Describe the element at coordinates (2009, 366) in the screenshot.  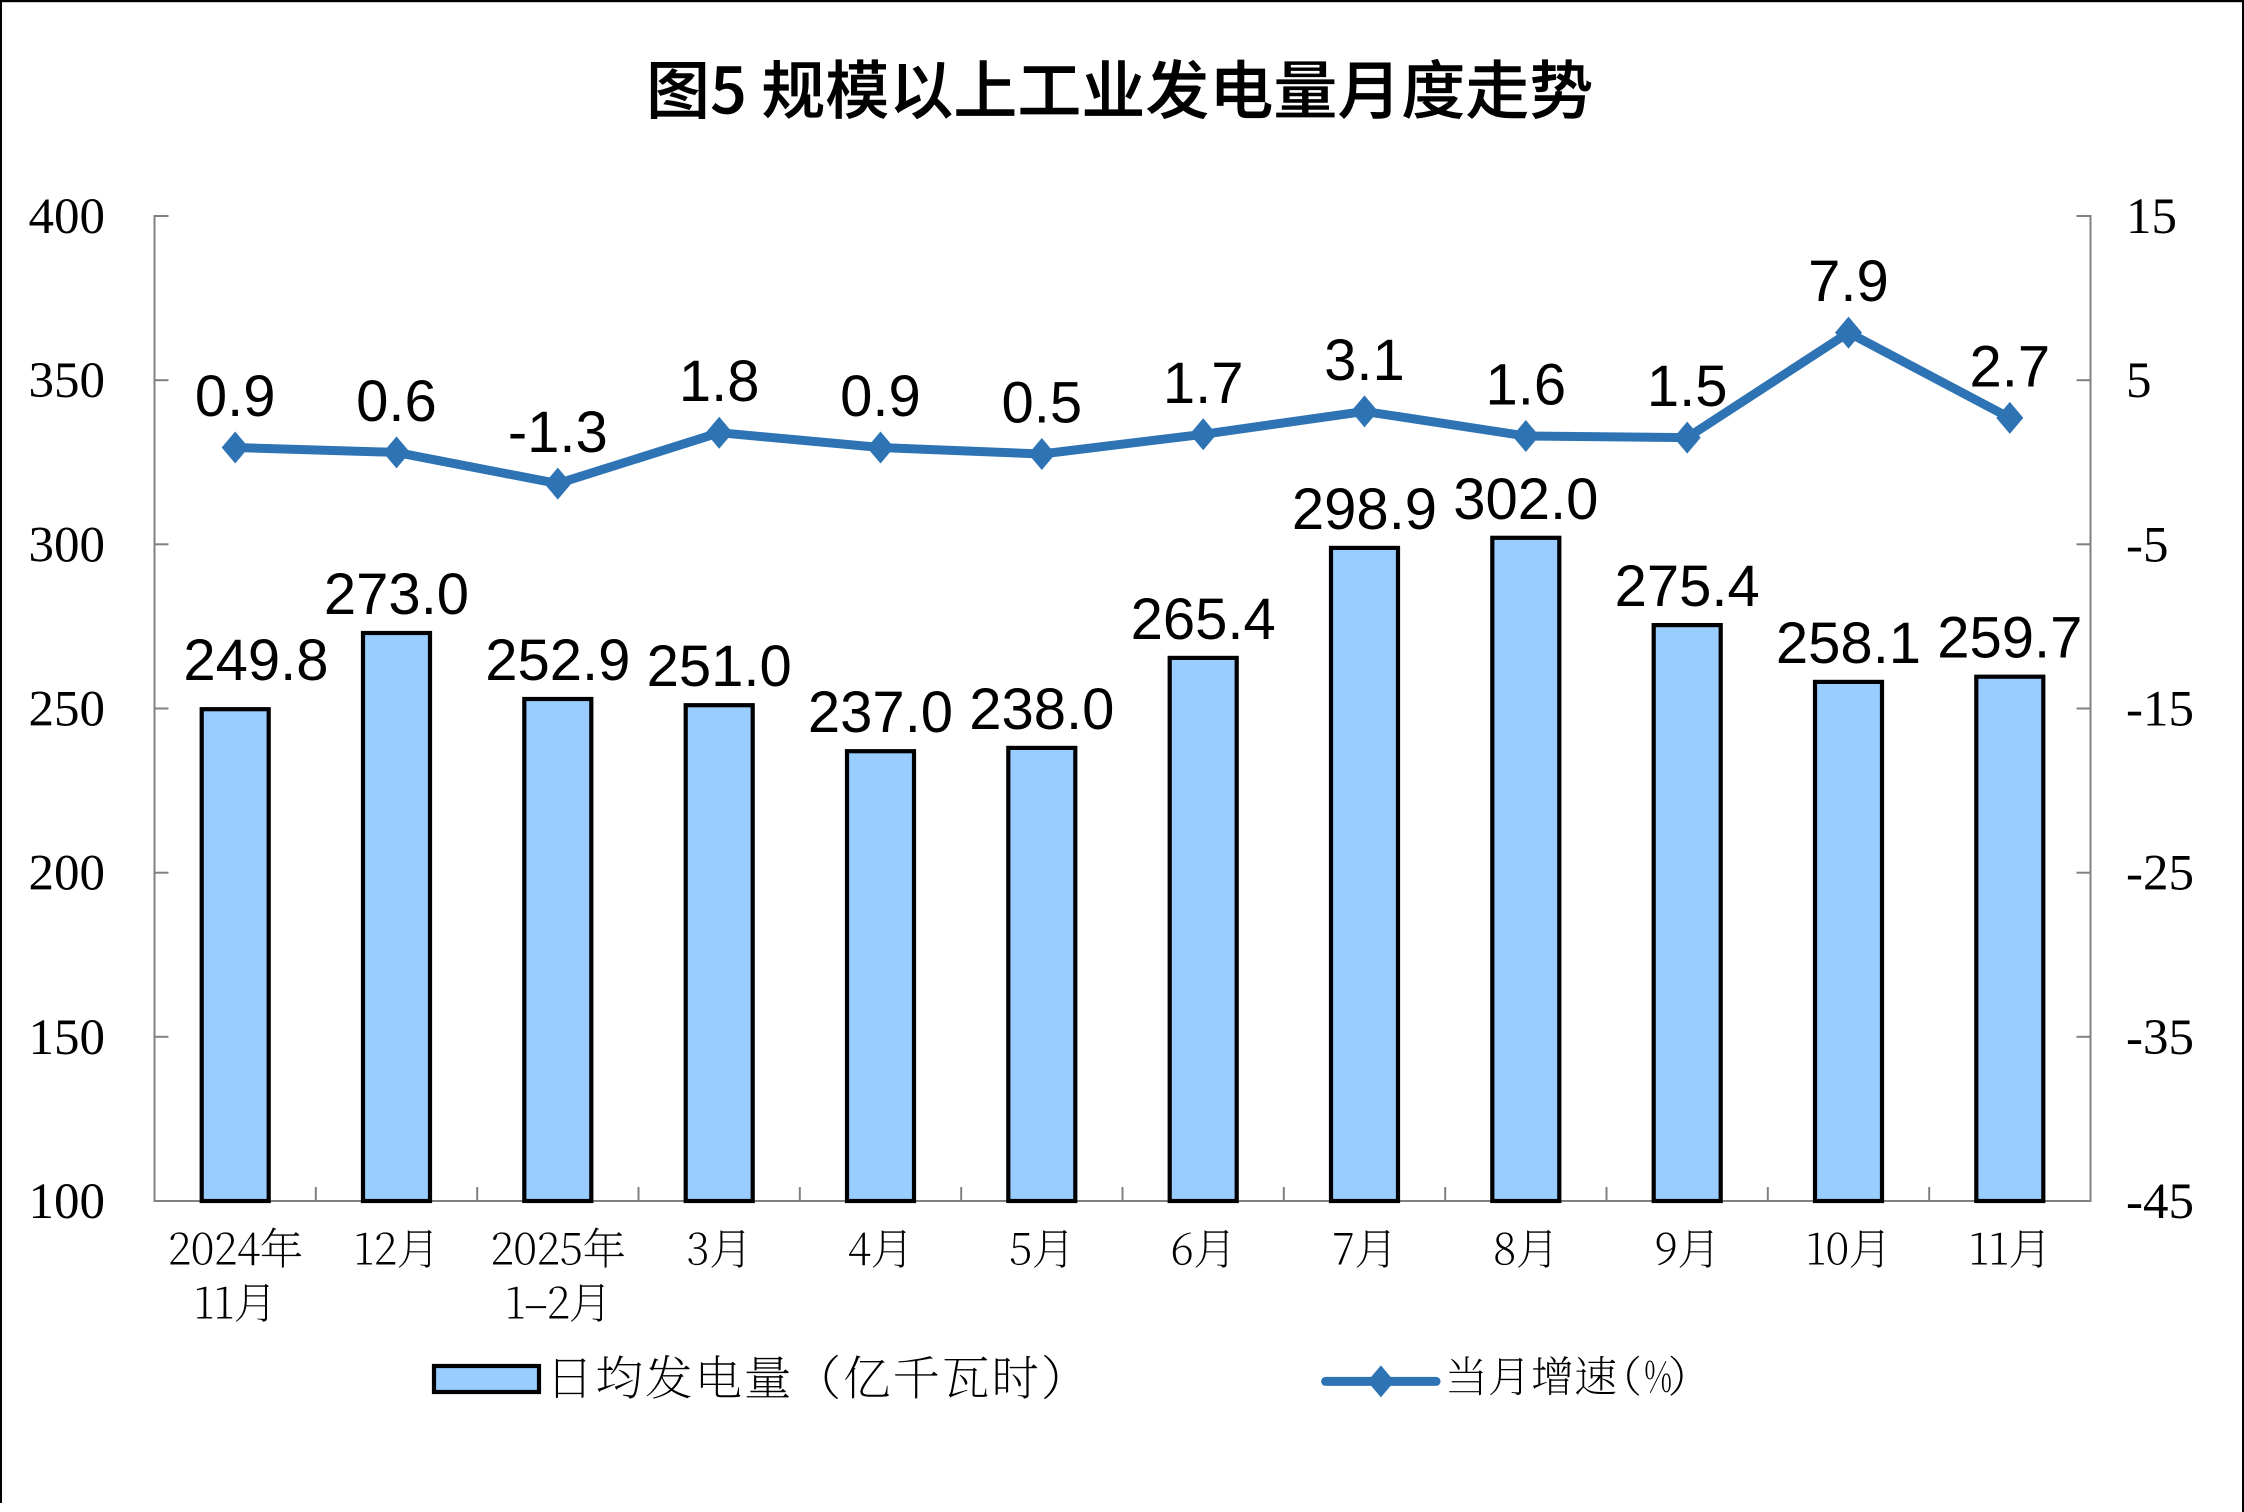
I see `svg-text: 2.7` at that location.